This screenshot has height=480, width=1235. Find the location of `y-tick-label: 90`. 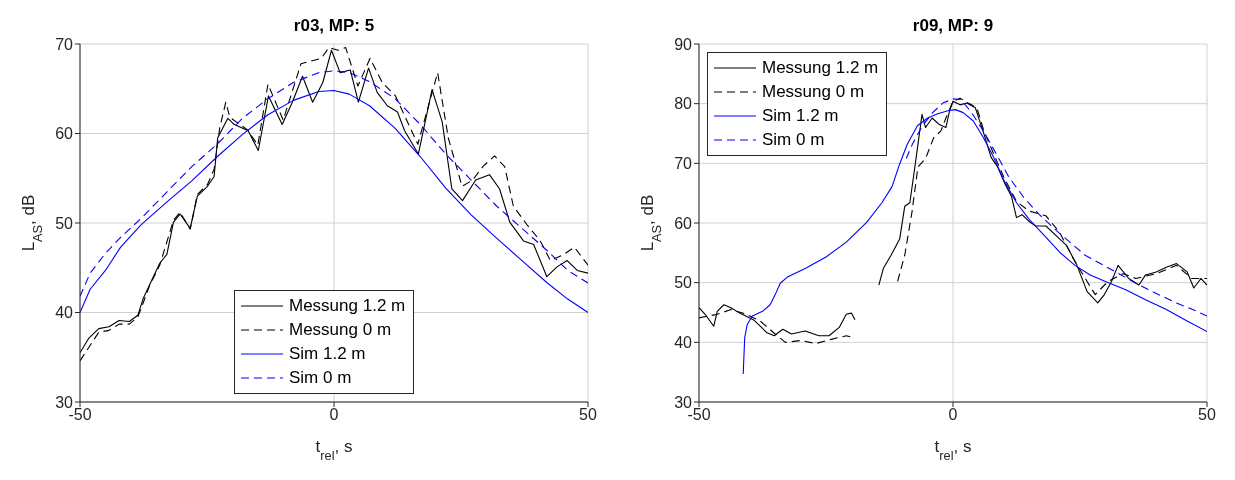

y-tick-label: 90 is located at coordinates (683, 44).